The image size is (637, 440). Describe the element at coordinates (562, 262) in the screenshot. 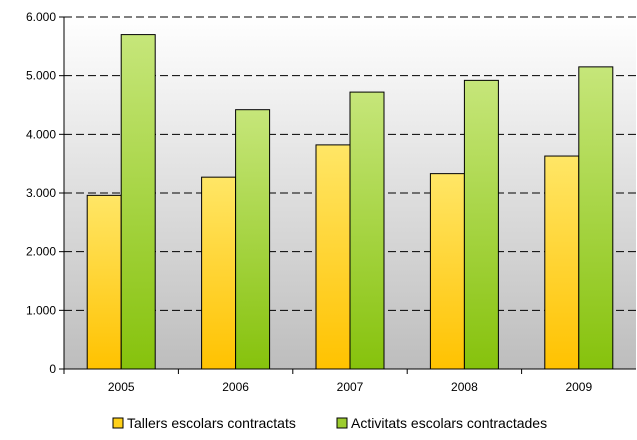

I see `bar-tallers-2009` at that location.